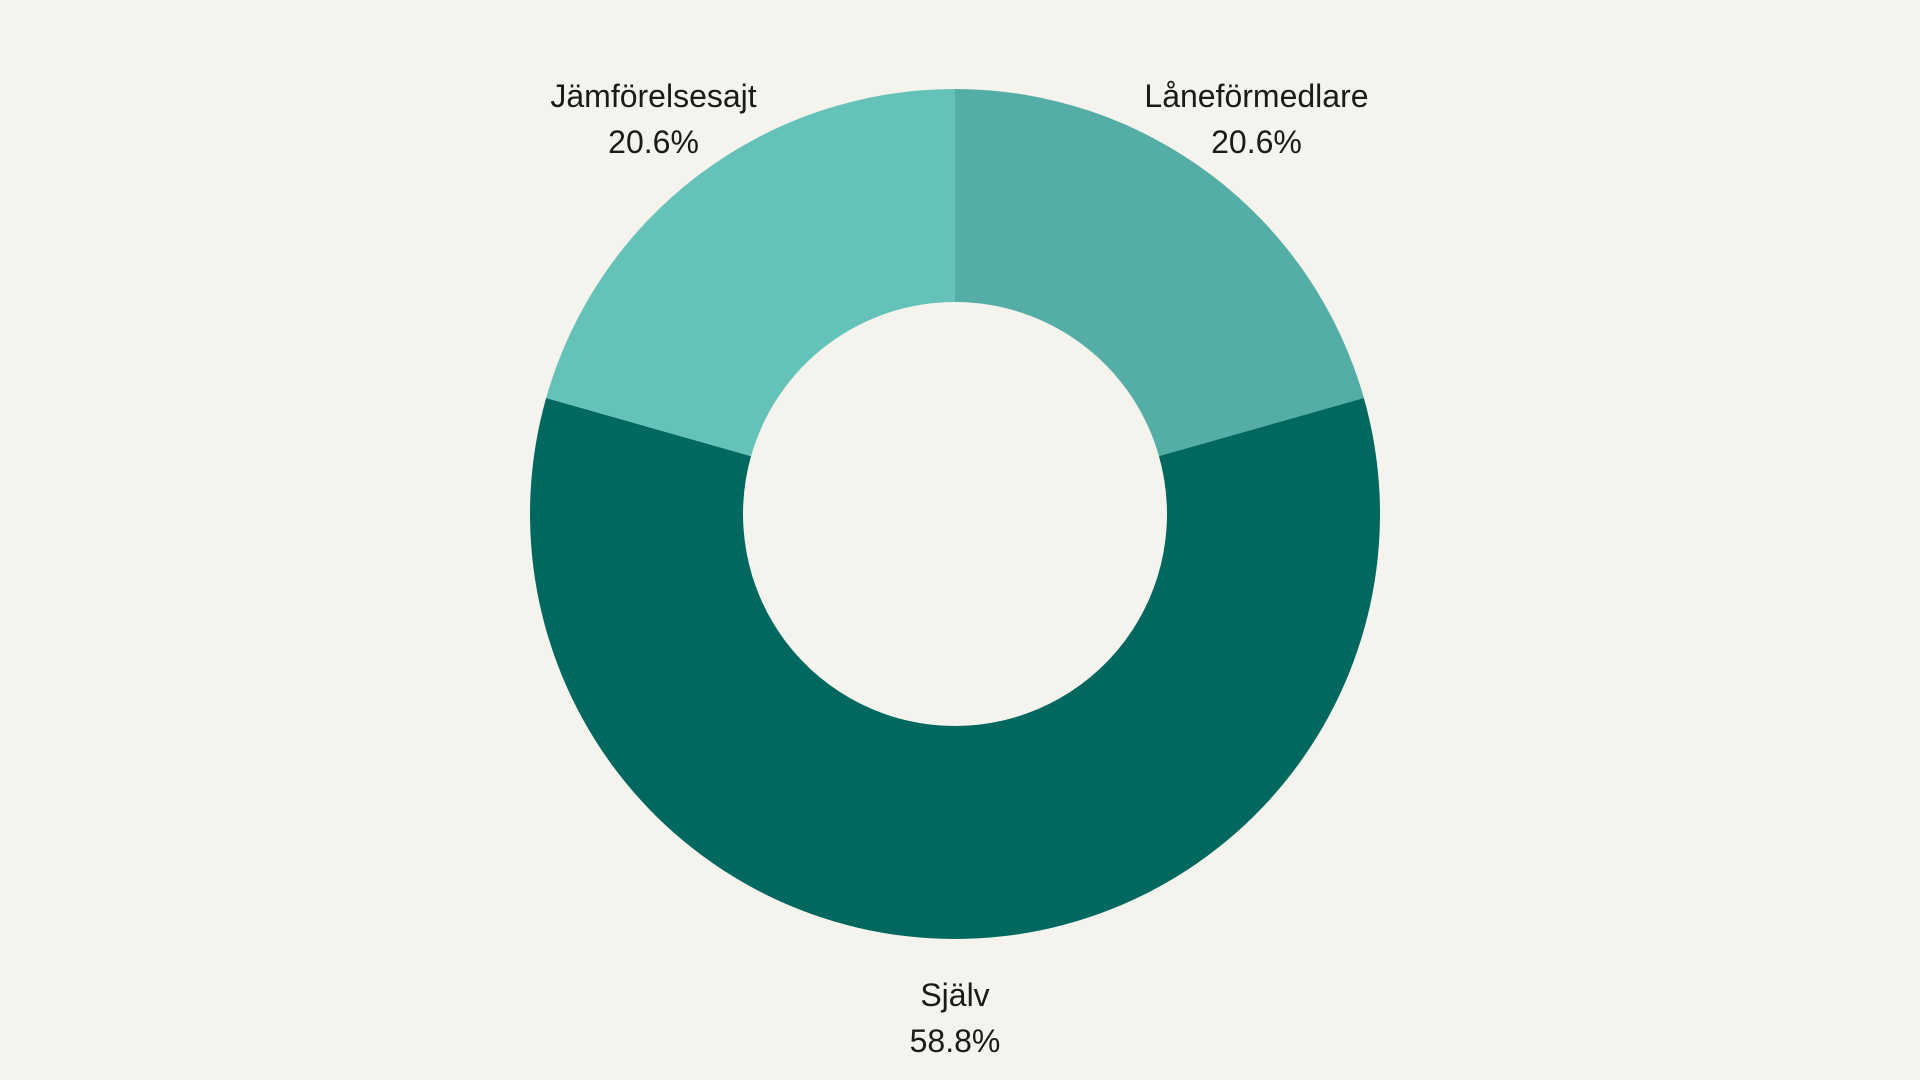 This screenshot has height=1080, width=1920. Describe the element at coordinates (653, 142) in the screenshot. I see `slice-value-label-2: 20.6%` at that location.